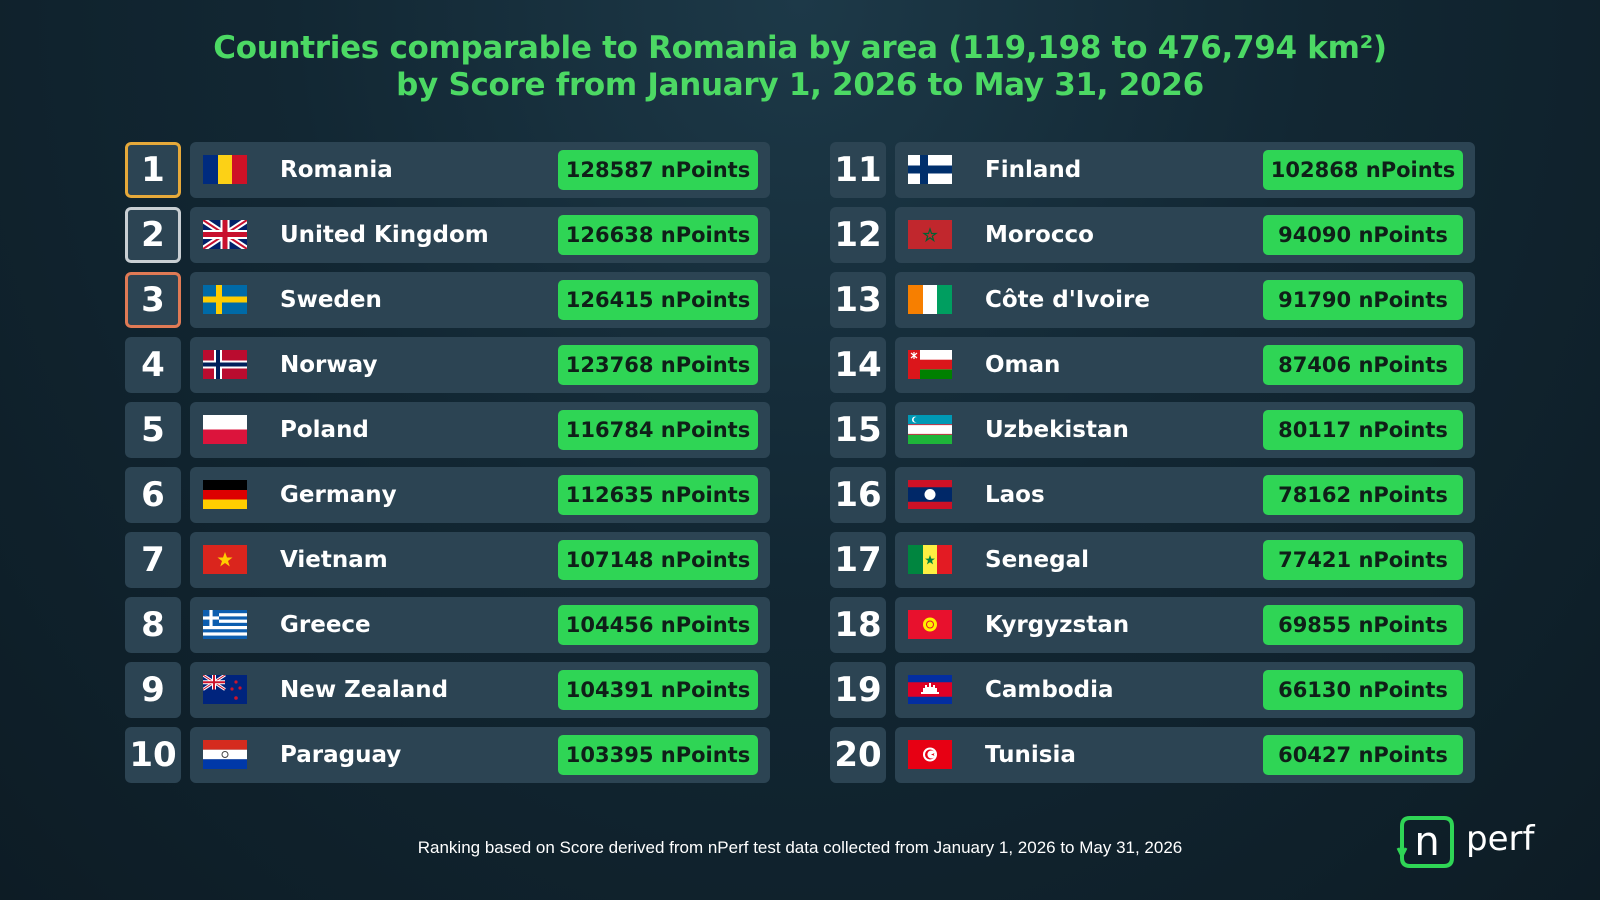  What do you see at coordinates (858, 170) in the screenshot?
I see `rank-badge: 11` at bounding box center [858, 170].